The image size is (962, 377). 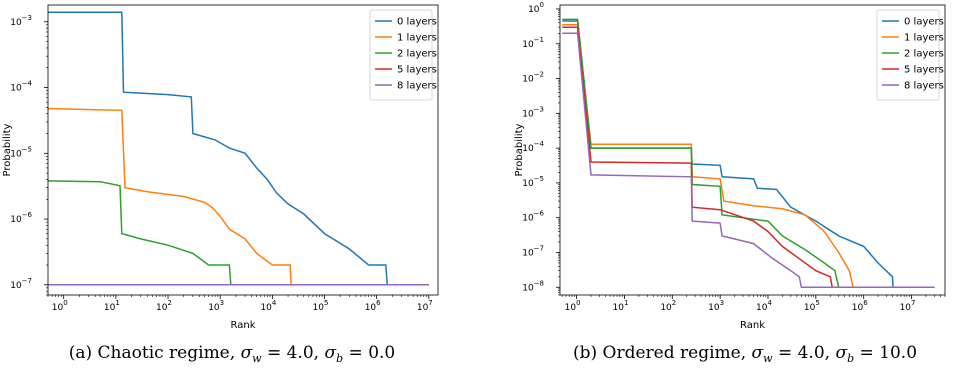 What do you see at coordinates (232, 354) in the screenshot?
I see `figure-caption: (a) Chaotic regime, σw = 4.0, σb = 0.0` at bounding box center [232, 354].